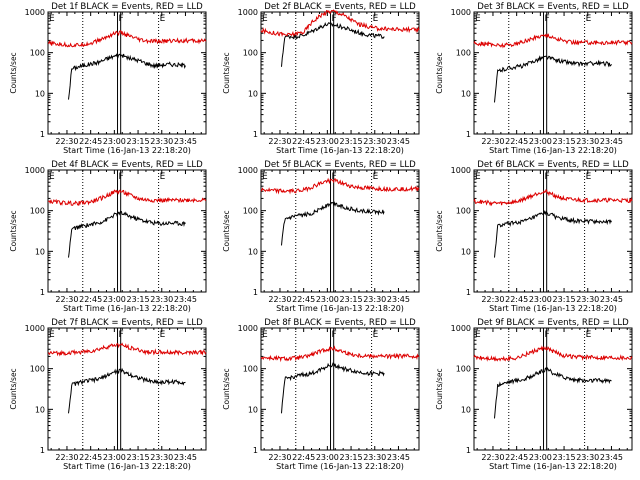  I want to click on chart-title: Det 1f BLACK = Events, RED = LLD, so click(127, 7).